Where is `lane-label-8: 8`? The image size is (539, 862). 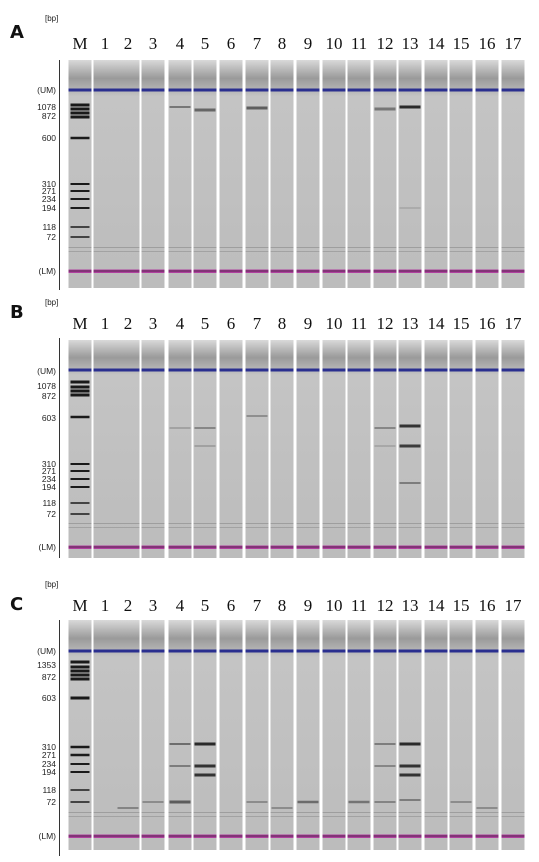
lane-label-8: 8 is located at coordinates (282, 605).